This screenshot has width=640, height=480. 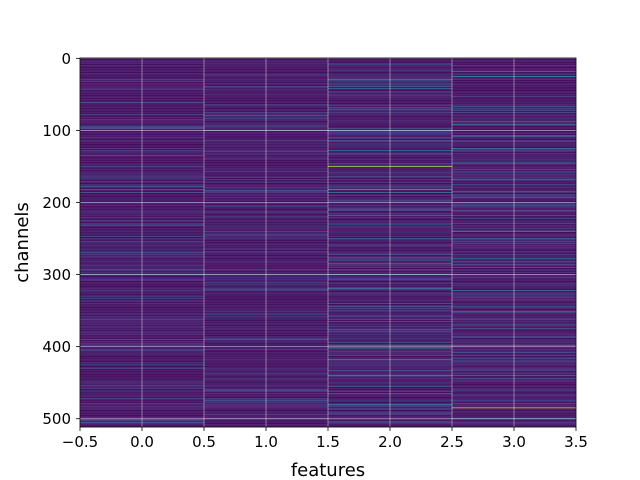 What do you see at coordinates (514, 442) in the screenshot?
I see `x-tick-label: 3.0` at bounding box center [514, 442].